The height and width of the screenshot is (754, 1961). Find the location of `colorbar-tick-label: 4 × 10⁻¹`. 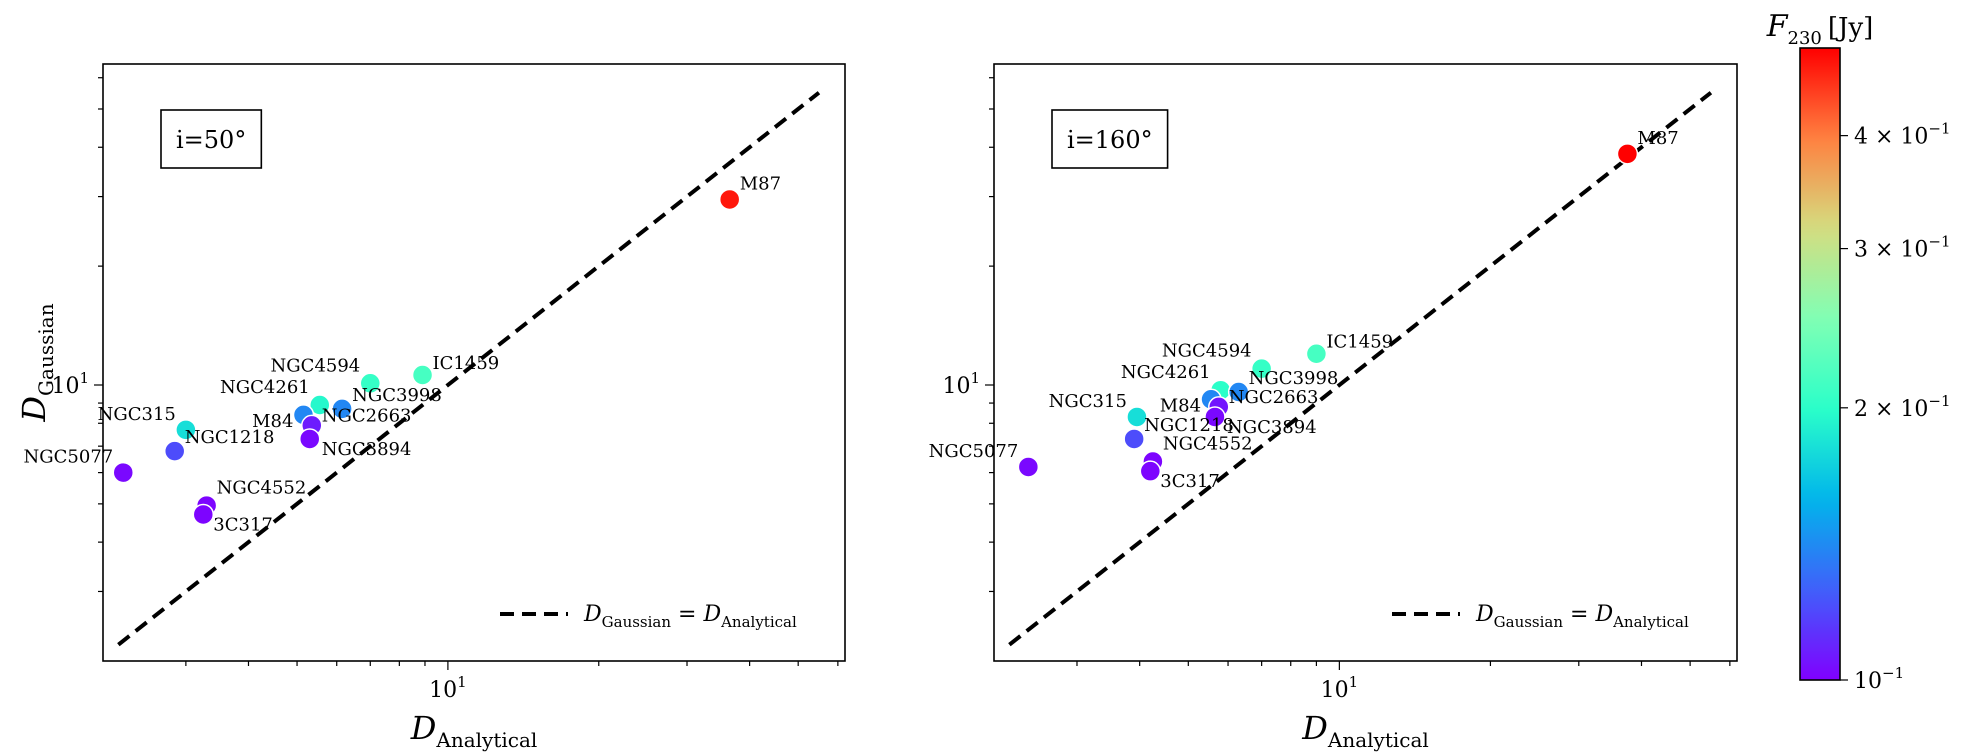

colorbar-tick-label: 4 × 10⁻¹ is located at coordinates (1902, 135).